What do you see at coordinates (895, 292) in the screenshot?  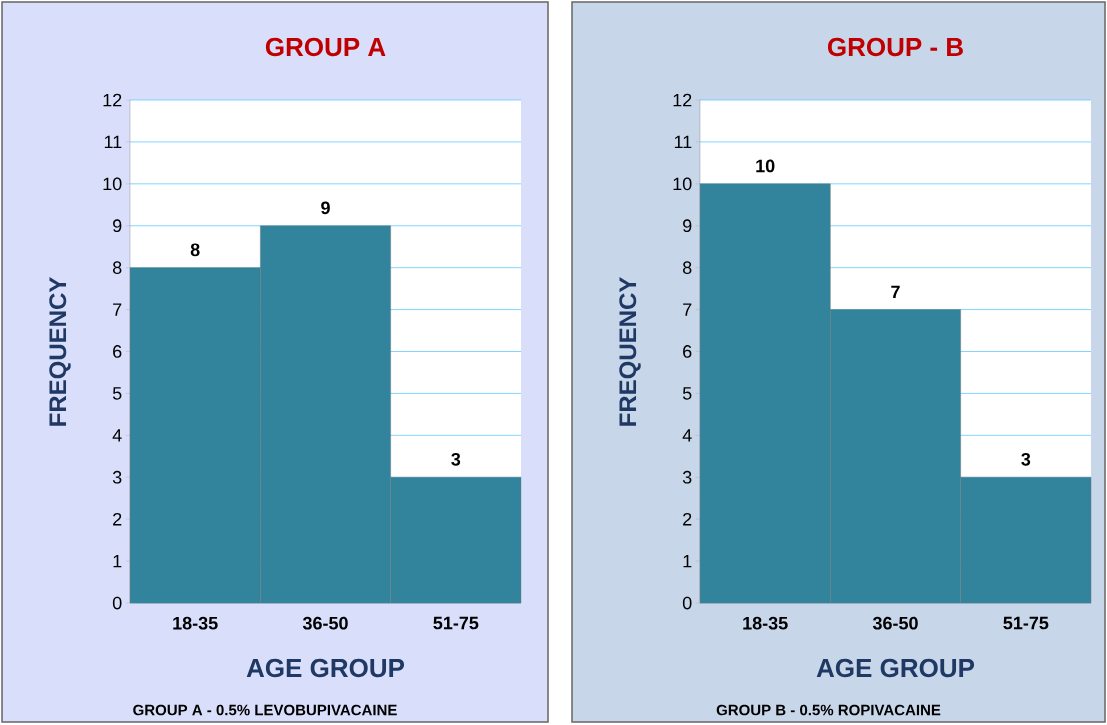 I see `data-label: 7` at bounding box center [895, 292].